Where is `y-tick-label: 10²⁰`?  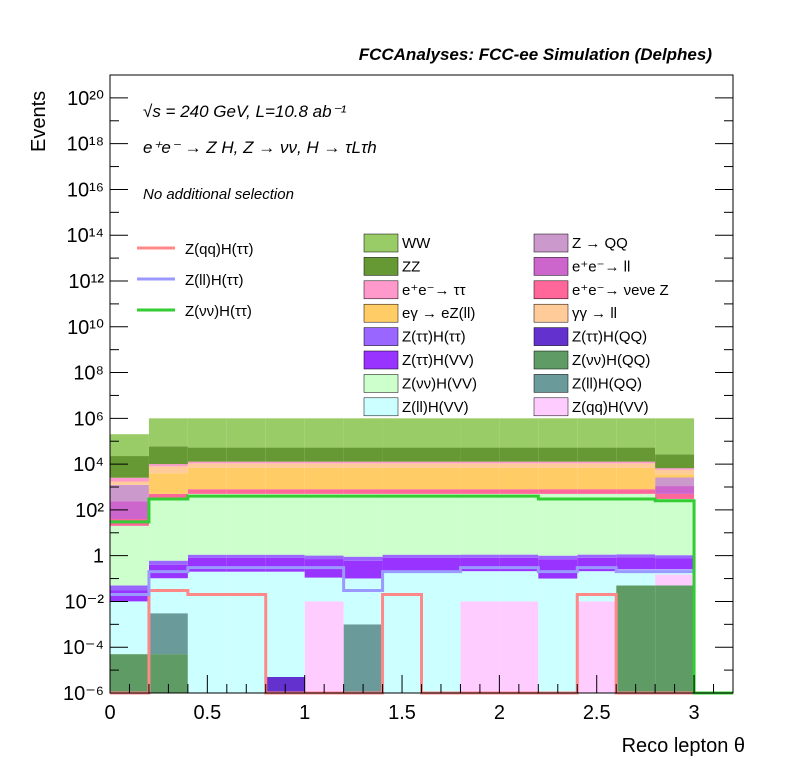 y-tick-label: 10²⁰ is located at coordinates (85, 99).